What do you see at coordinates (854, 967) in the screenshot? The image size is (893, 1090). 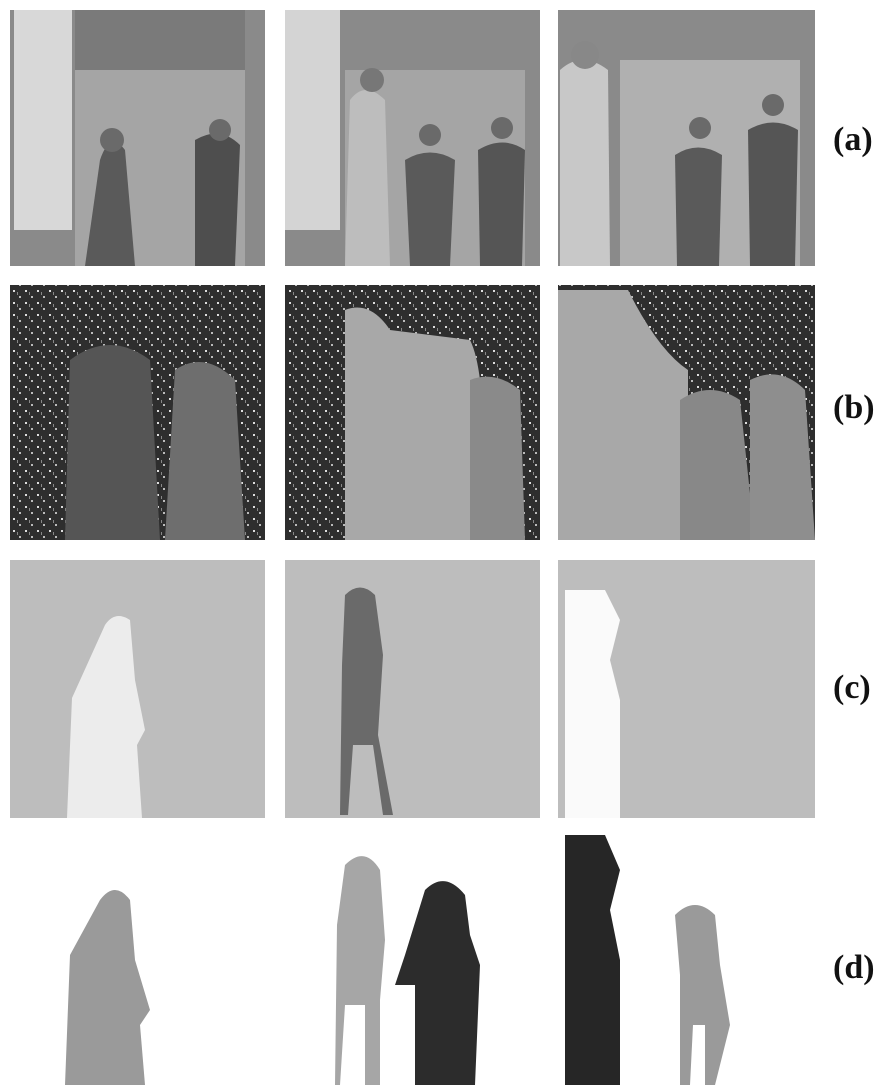 I see `row-label: (d)` at bounding box center [854, 967].